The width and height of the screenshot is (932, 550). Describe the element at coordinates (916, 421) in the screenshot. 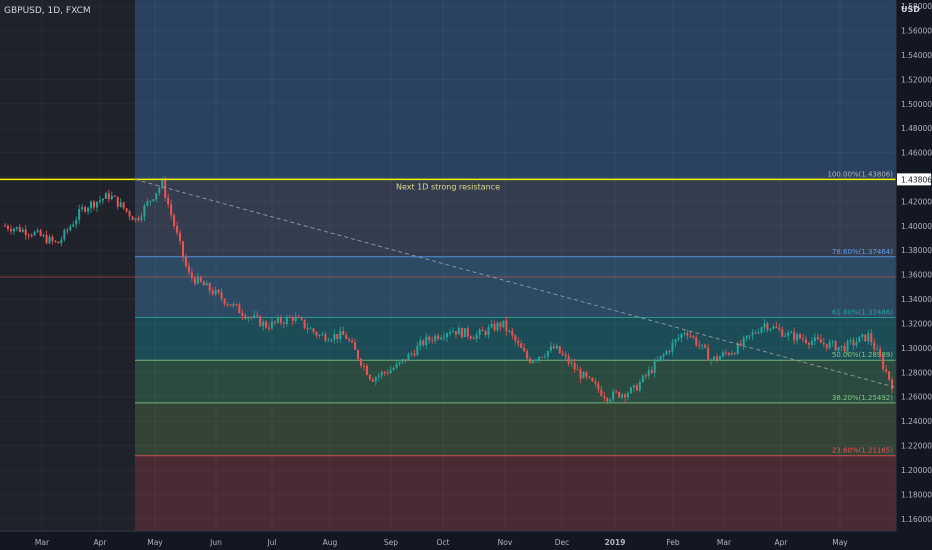

I see `price-tick-label: 1.24000` at that location.